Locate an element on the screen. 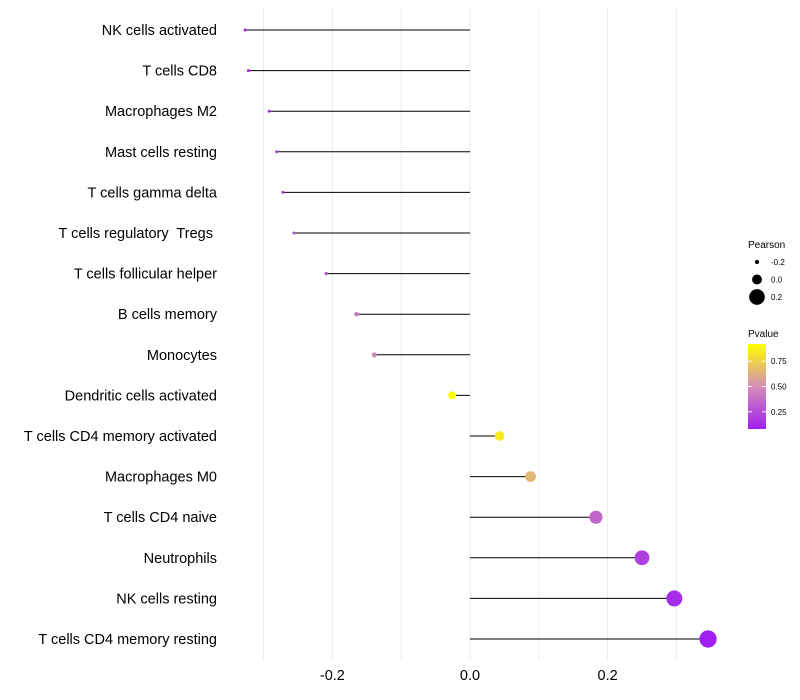 Image resolution: width=800 pixels, height=700 pixels. pvalue-colorbar is located at coordinates (757, 386).